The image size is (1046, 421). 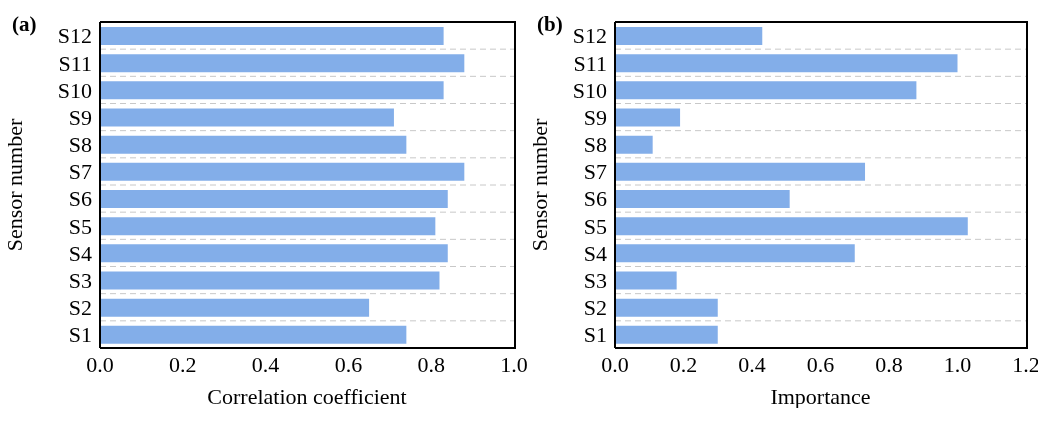 What do you see at coordinates (820, 396) in the screenshot?
I see `x-axis-title: Importance` at bounding box center [820, 396].